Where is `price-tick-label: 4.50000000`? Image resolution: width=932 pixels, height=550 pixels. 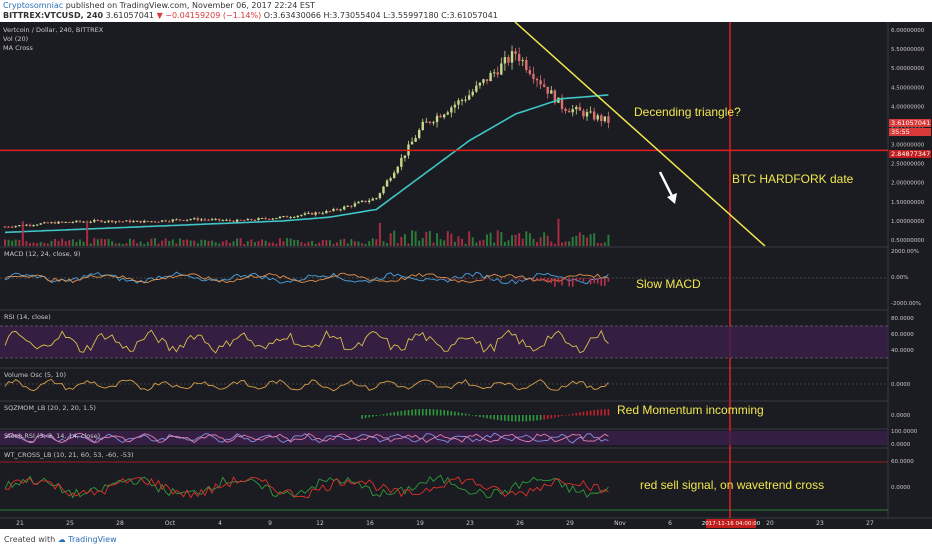 price-tick-label: 4.50000000 is located at coordinates (908, 88).